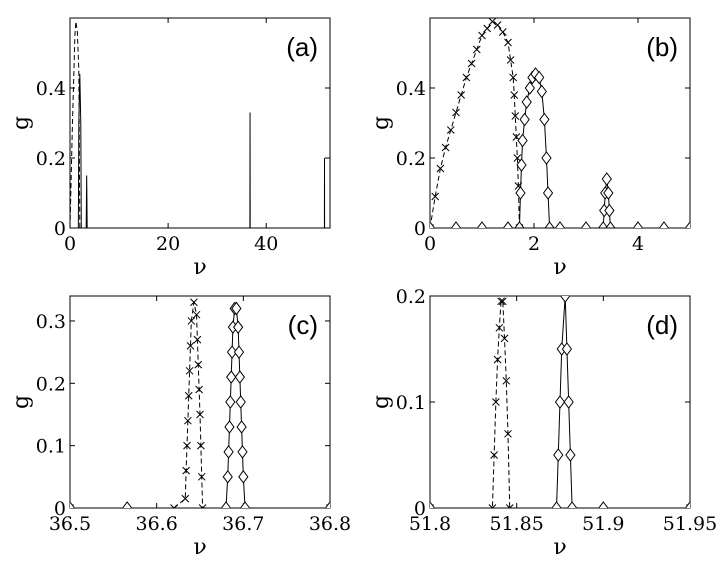 Image resolution: width=728 pixels, height=572 pixels. What do you see at coordinates (662, 47) in the screenshot?
I see `panel-label: (b)` at bounding box center [662, 47].